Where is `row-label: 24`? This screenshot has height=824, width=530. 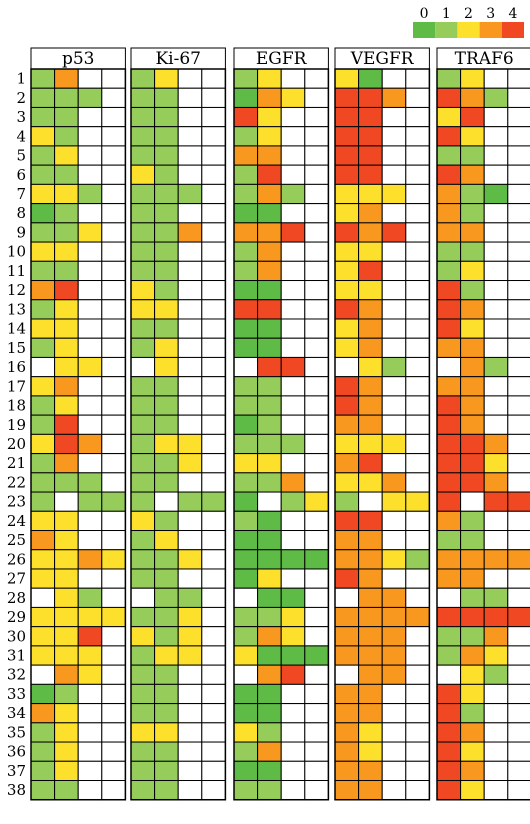 row-label: 24 is located at coordinates (16, 521).